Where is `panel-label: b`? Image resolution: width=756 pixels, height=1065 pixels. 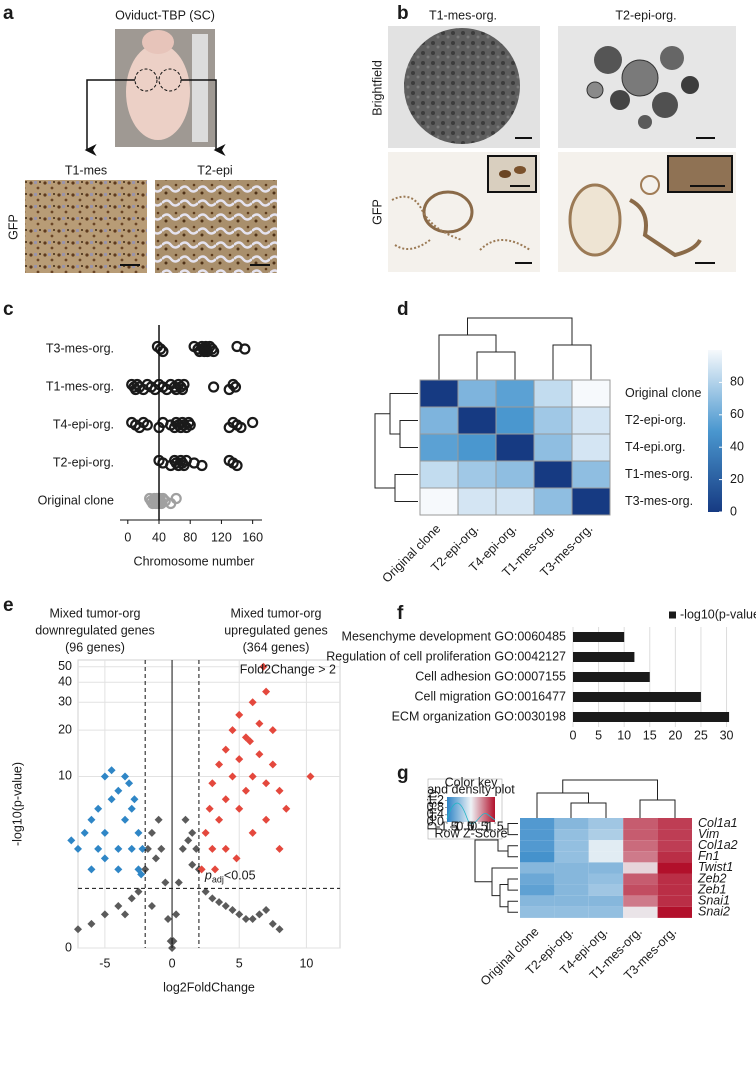 panel-label: b is located at coordinates (403, 13).